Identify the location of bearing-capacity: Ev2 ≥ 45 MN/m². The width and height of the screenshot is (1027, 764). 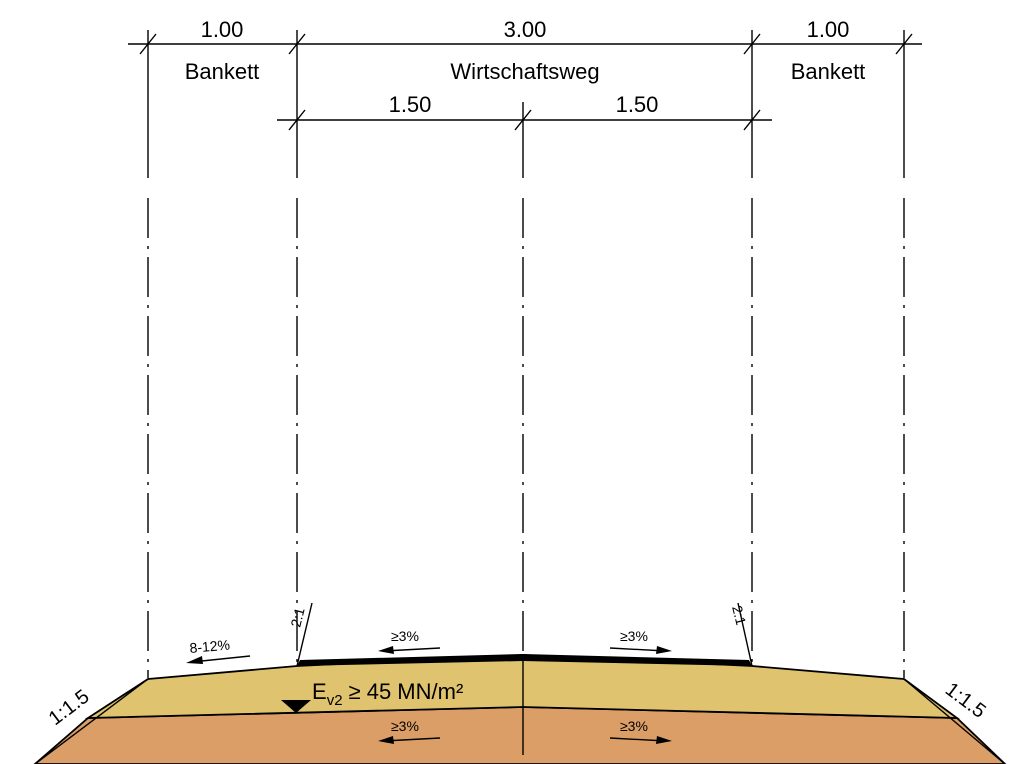
(387, 694).